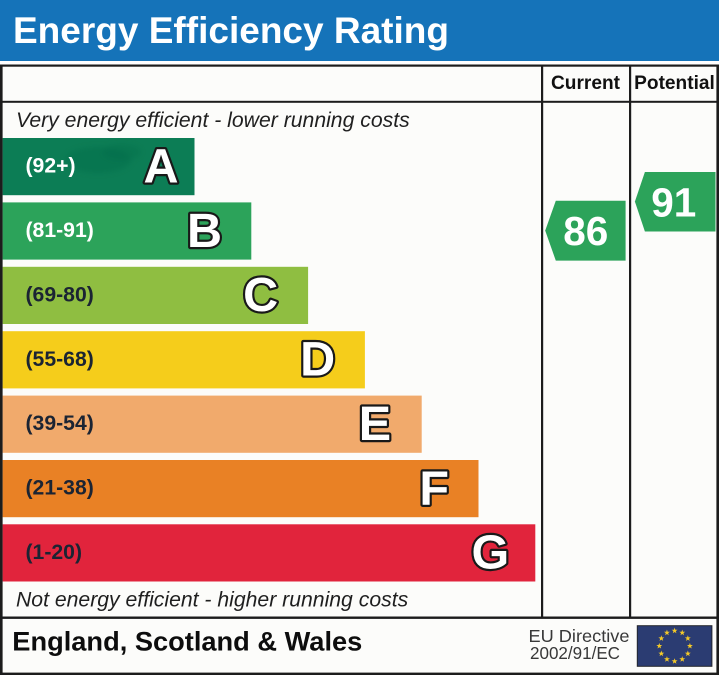 The width and height of the screenshot is (719, 675). What do you see at coordinates (260, 295) in the screenshot?
I see `svg-text: C` at bounding box center [260, 295].